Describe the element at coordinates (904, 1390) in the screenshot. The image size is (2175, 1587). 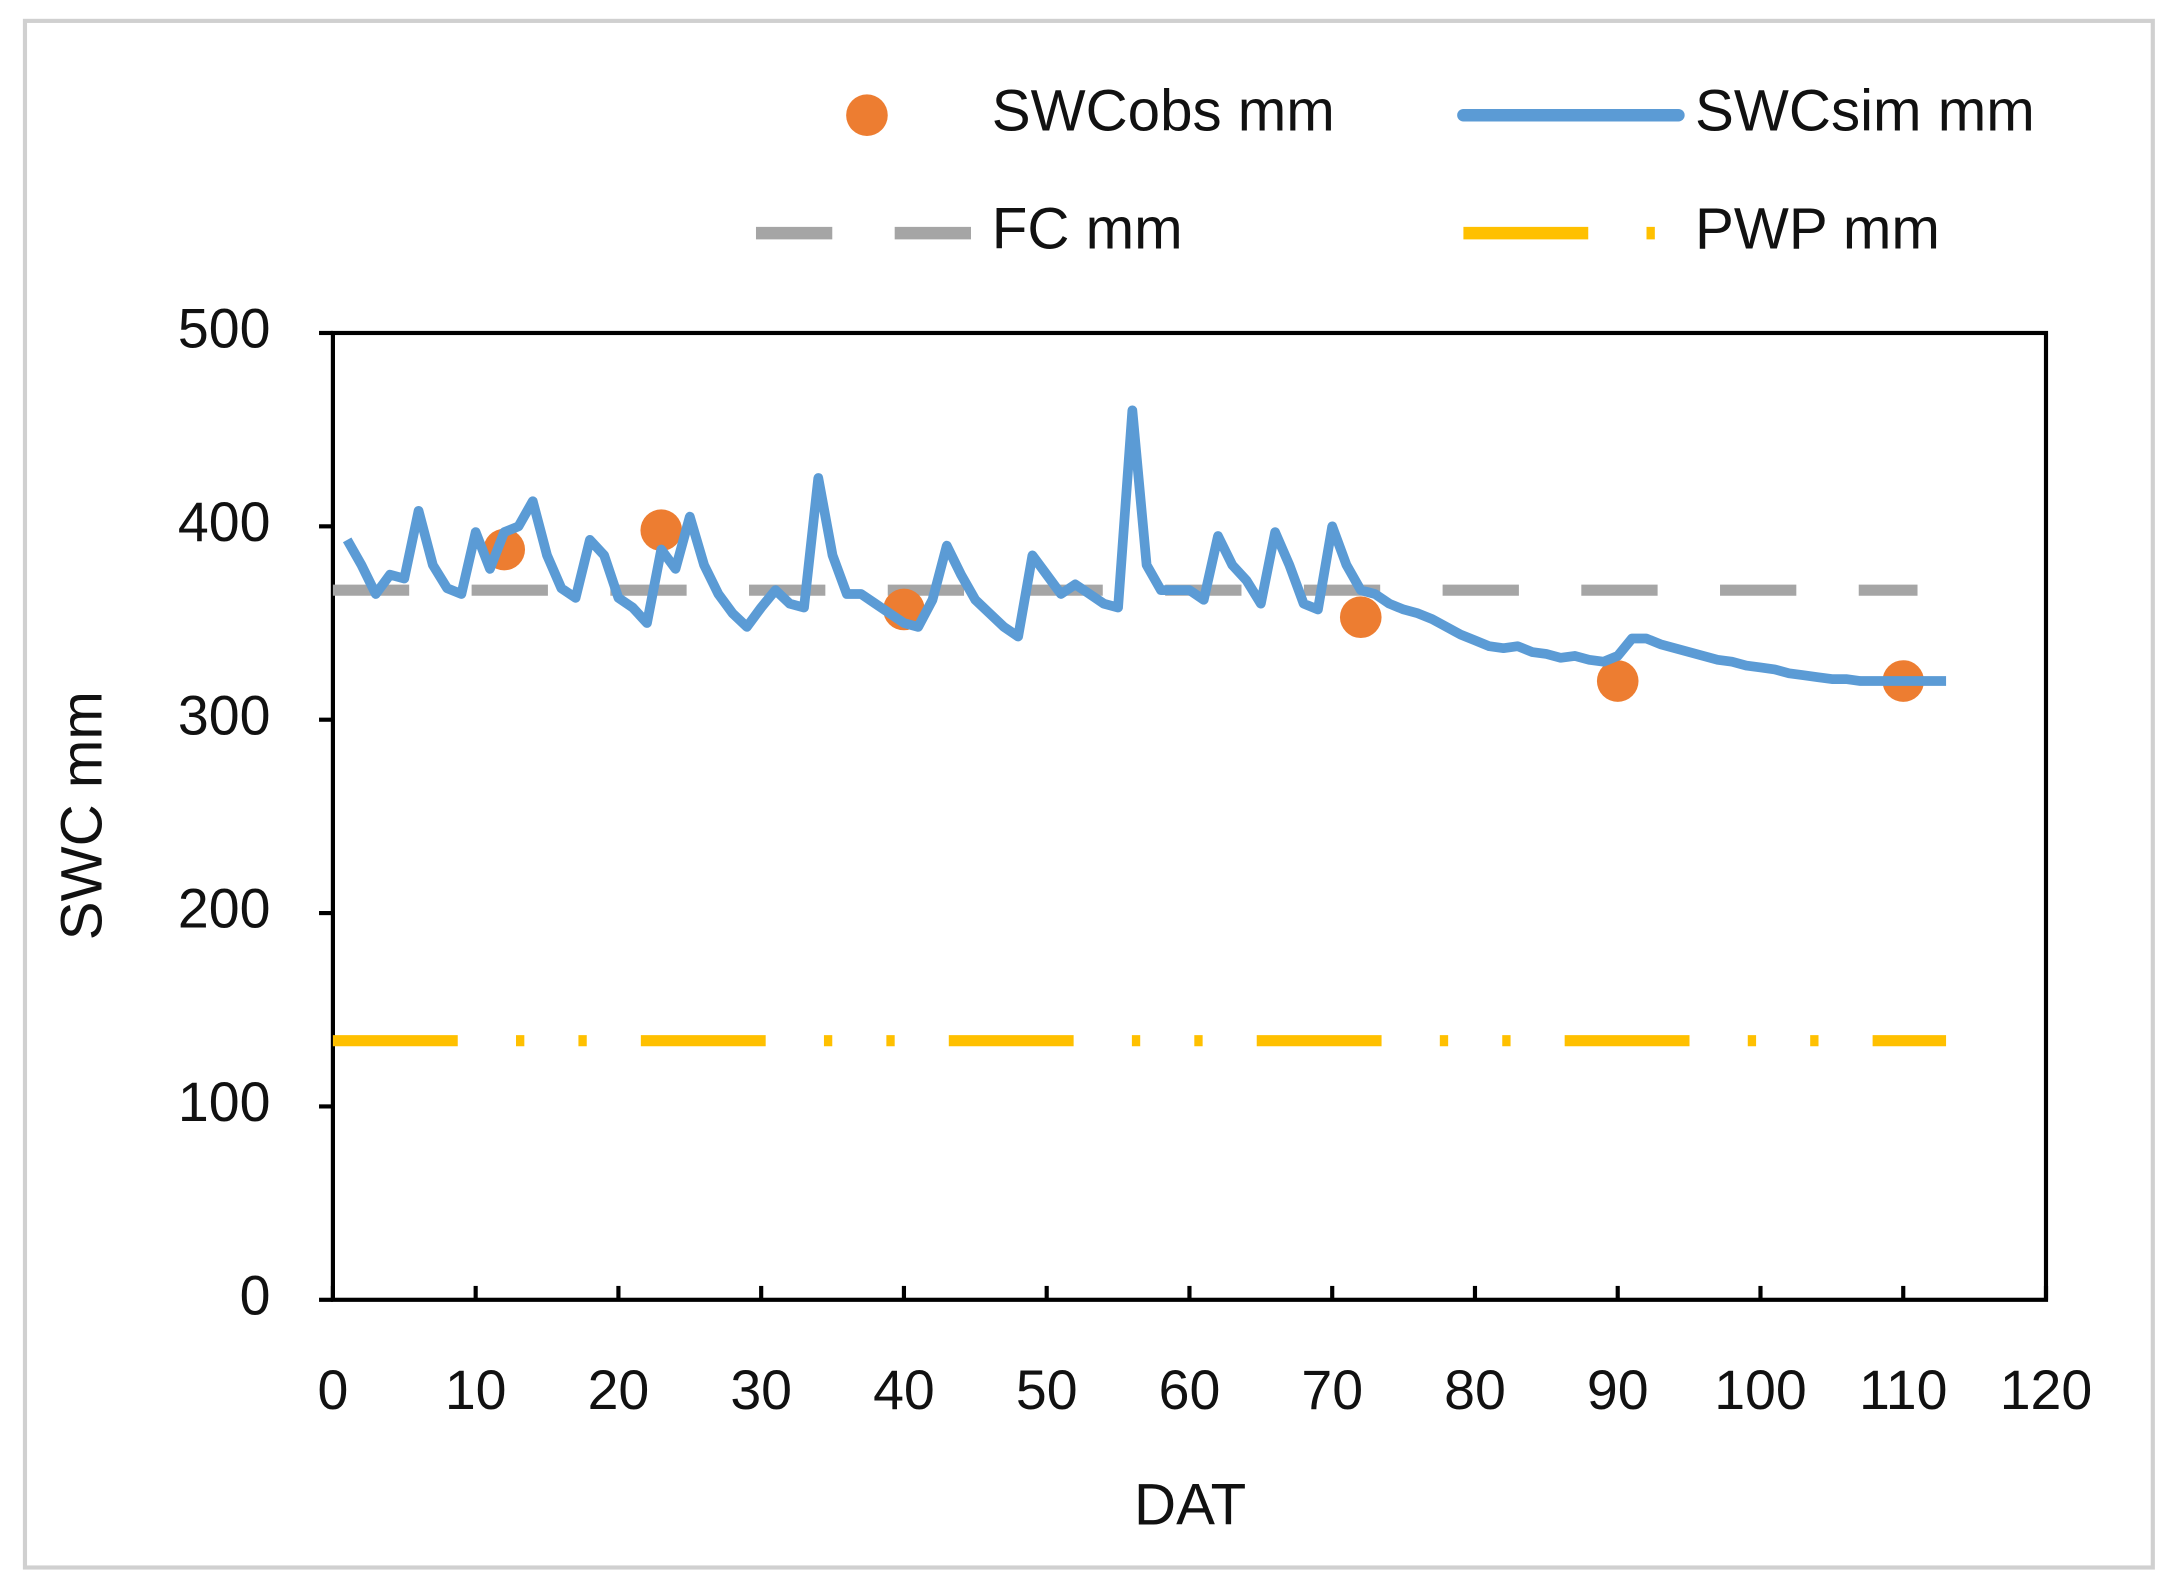
I see `x-tick-label: 40` at that location.